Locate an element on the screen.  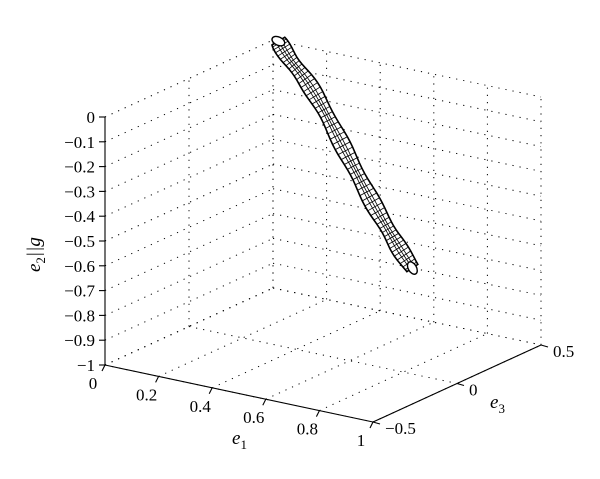
z-tick-label: −0.7 is located at coordinates (79, 291).